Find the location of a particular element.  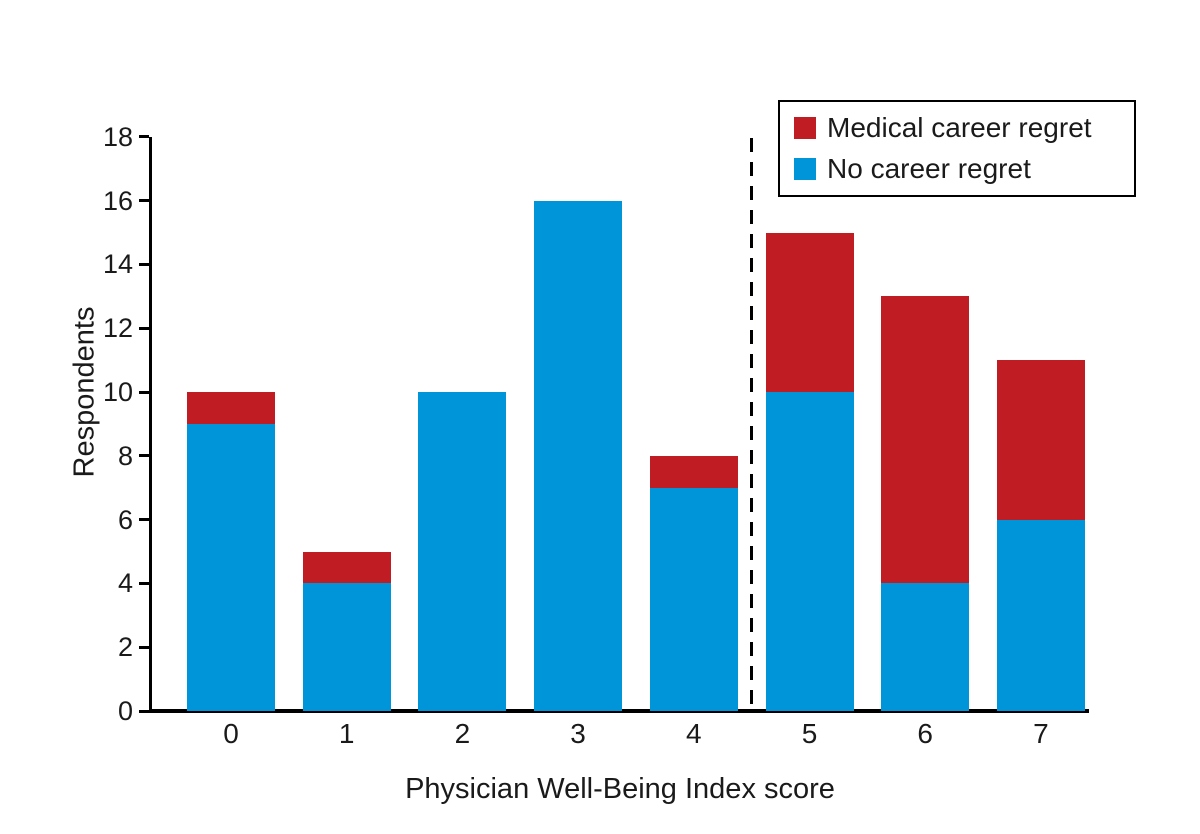

y-axis-tick-label: 16 is located at coordinates (117, 200).